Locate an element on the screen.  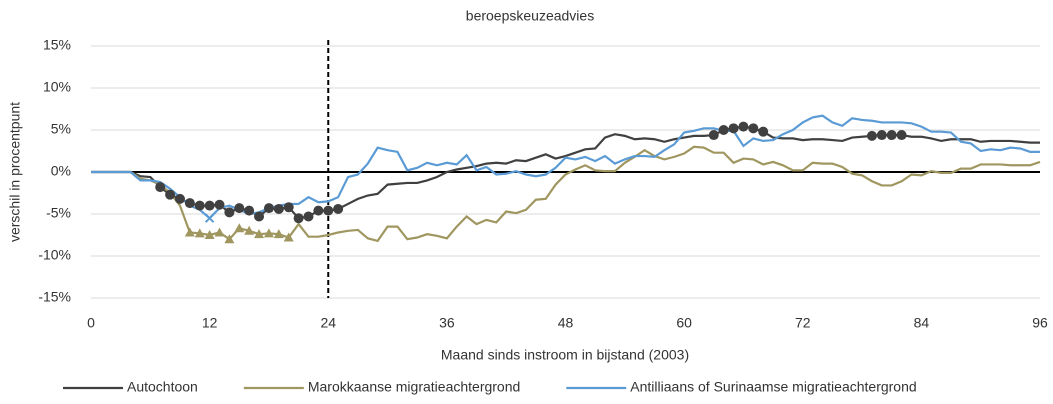
x-tick-label: 24 is located at coordinates (328, 323).